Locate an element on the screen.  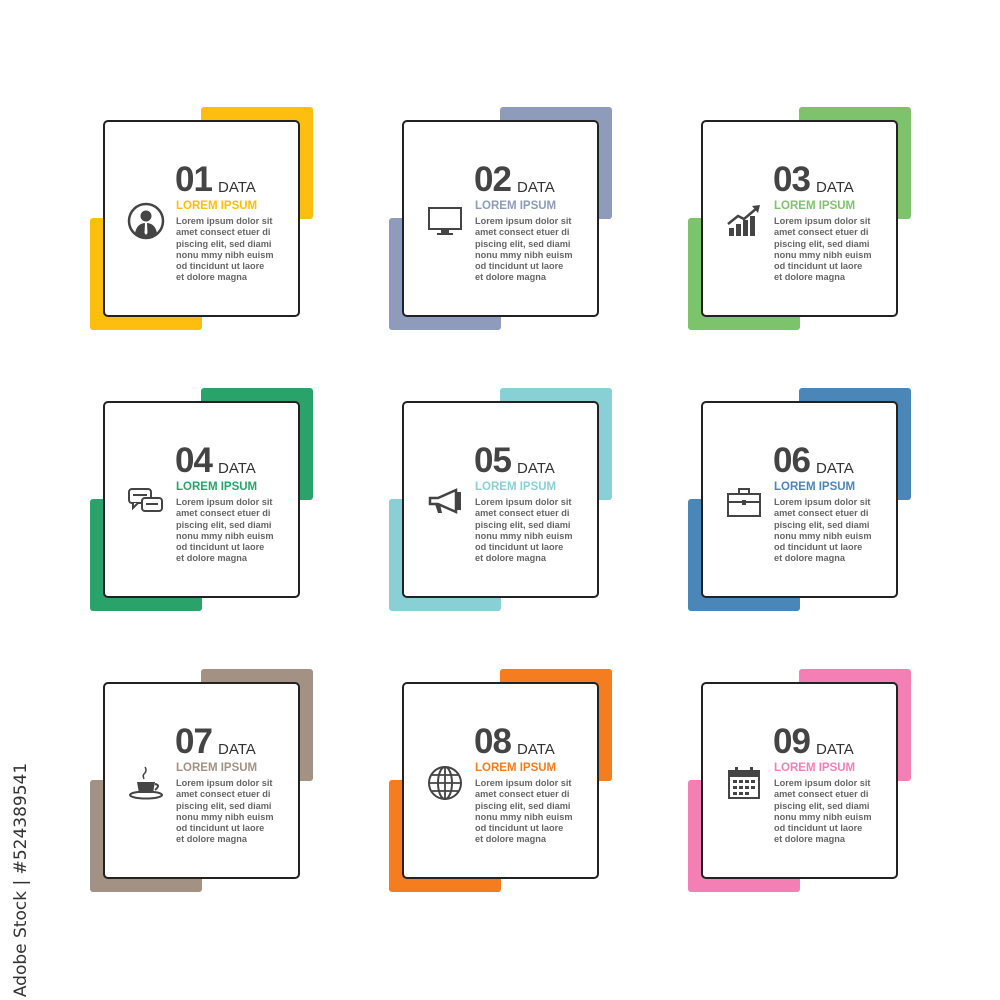
globe-icon is located at coordinates (445, 783).